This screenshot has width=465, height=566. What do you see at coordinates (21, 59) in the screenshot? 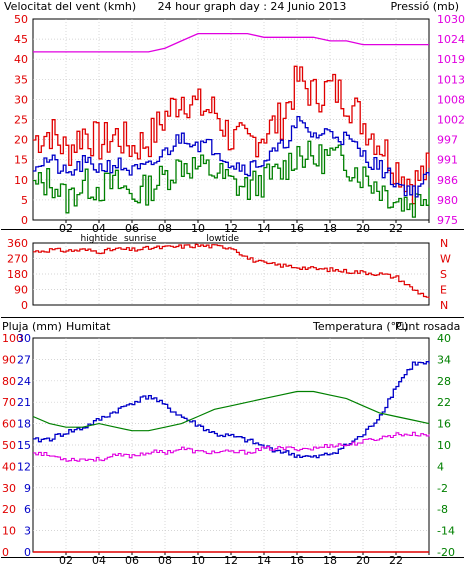
I see `wind-tick-label: 40` at bounding box center [21, 59].